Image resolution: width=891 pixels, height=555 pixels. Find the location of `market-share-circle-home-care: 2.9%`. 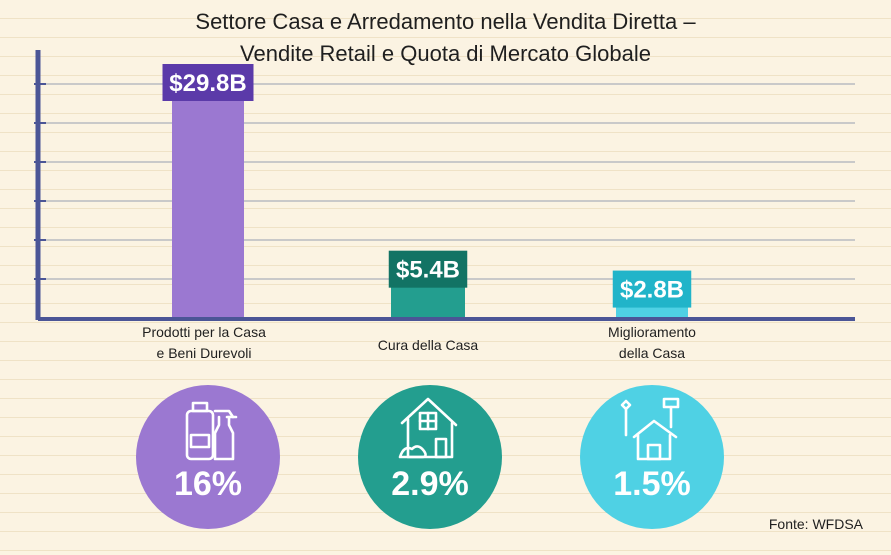

market-share-circle-home-care: 2.9% is located at coordinates (430, 457).